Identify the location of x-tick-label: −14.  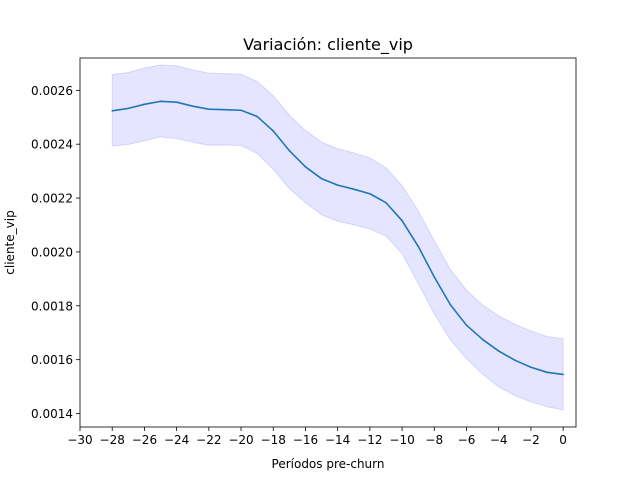
(337, 440).